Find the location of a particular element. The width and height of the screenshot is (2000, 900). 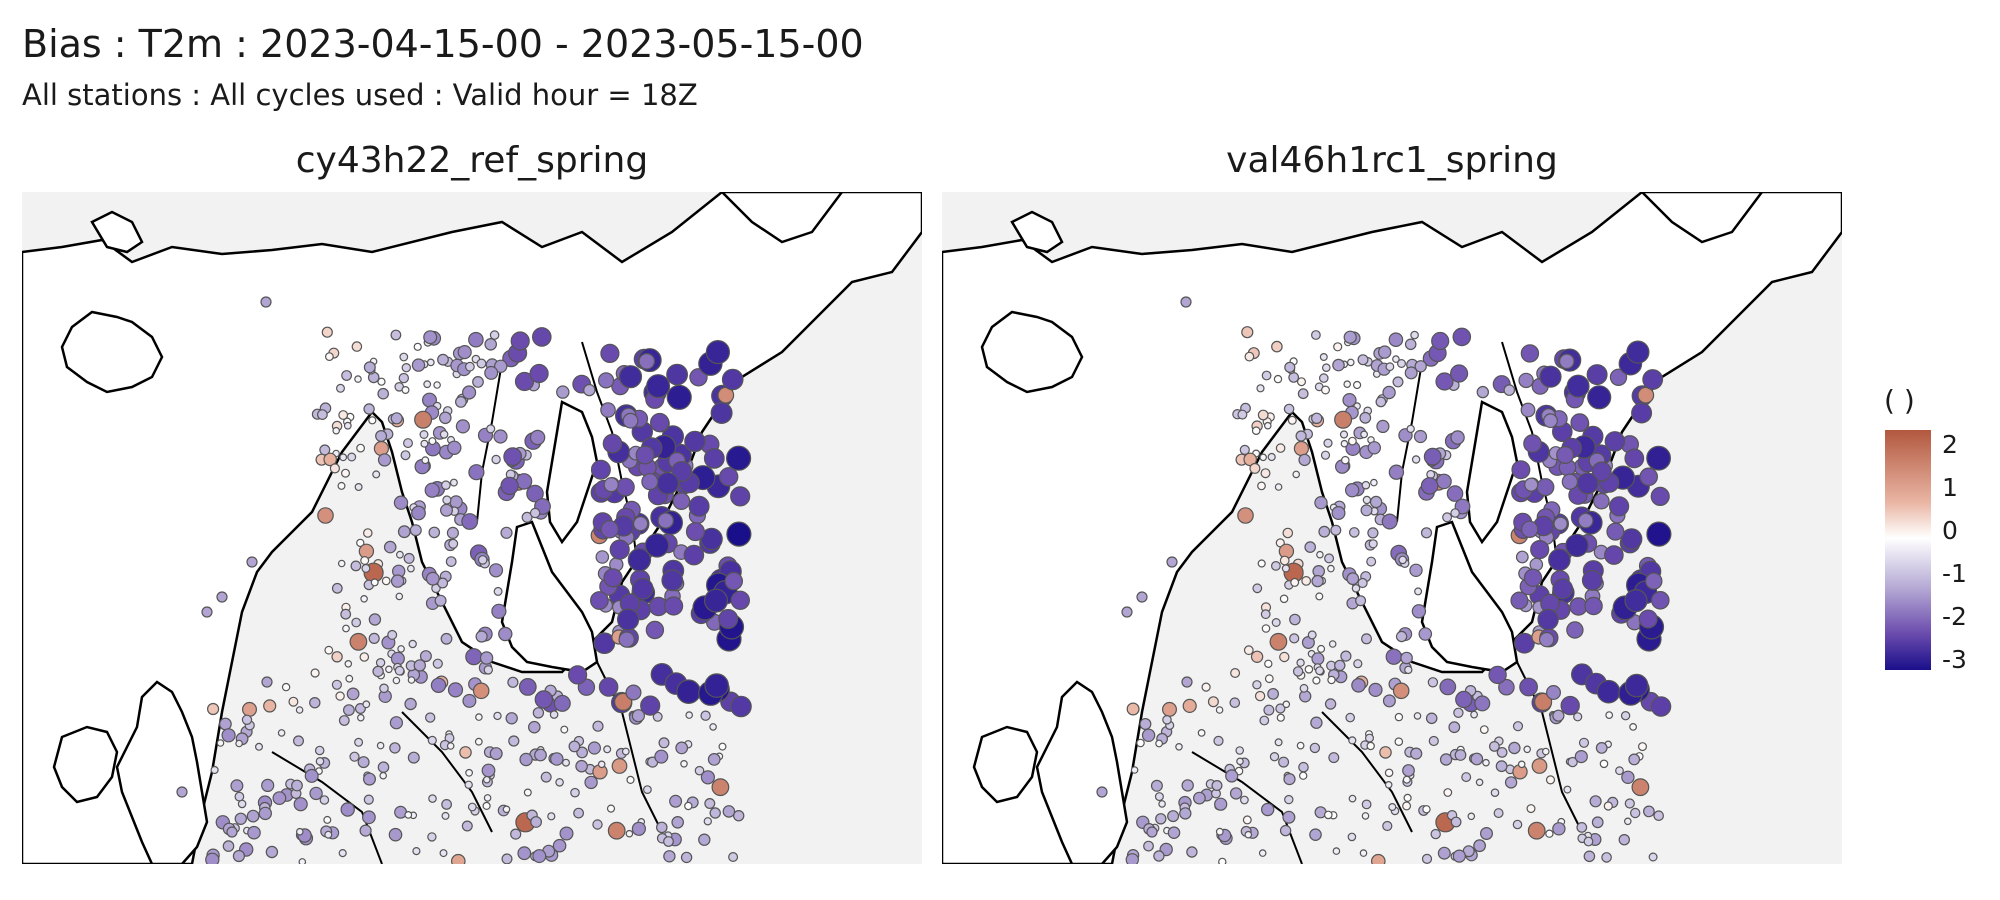

legend-tick-m1: -1 is located at coordinates (1954, 573).